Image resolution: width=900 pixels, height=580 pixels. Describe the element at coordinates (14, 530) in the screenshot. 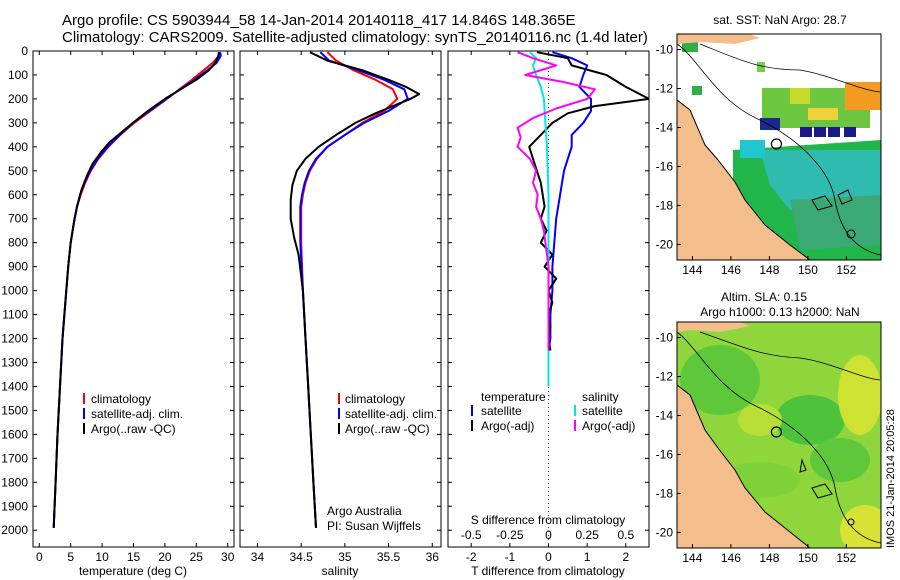

I see `depth-tick-label: 2000` at that location.